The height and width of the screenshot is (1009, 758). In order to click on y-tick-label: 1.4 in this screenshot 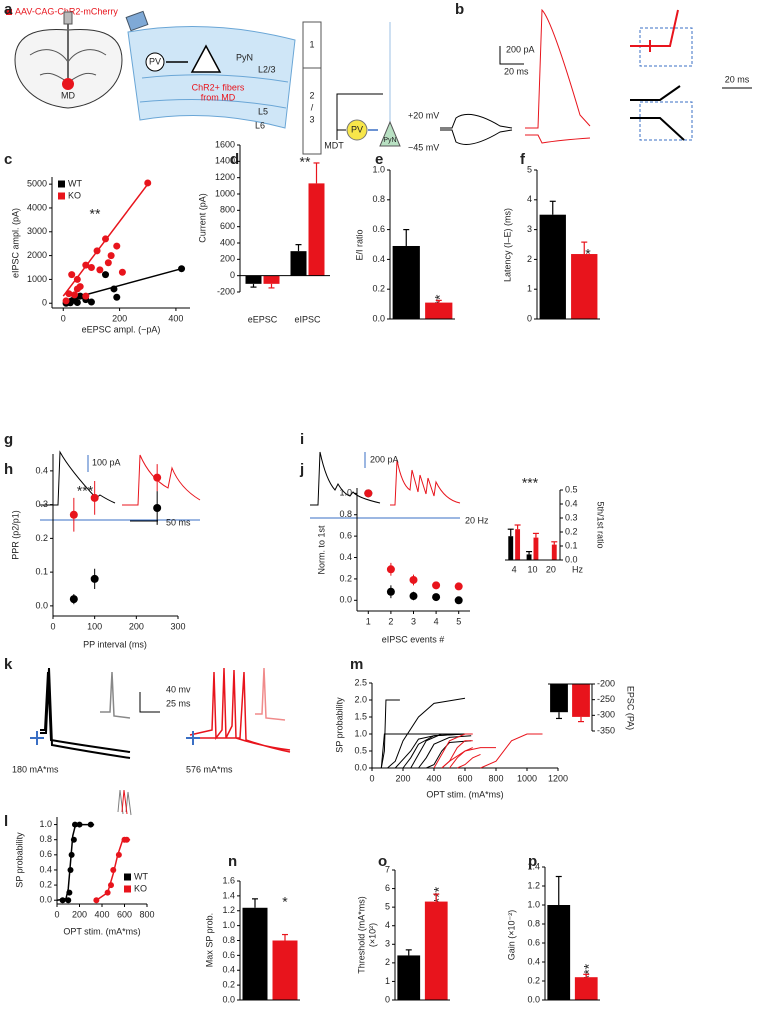, I will do `click(228, 895)`.